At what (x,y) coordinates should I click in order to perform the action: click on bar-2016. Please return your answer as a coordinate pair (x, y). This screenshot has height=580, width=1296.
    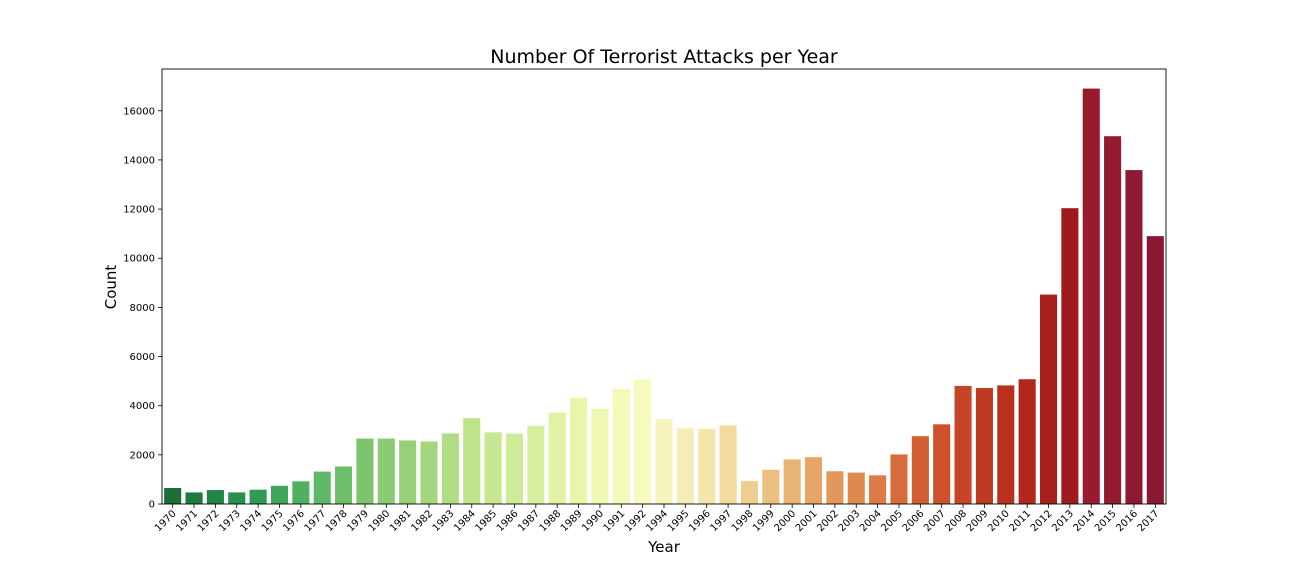
    Looking at the image, I should click on (1134, 337).